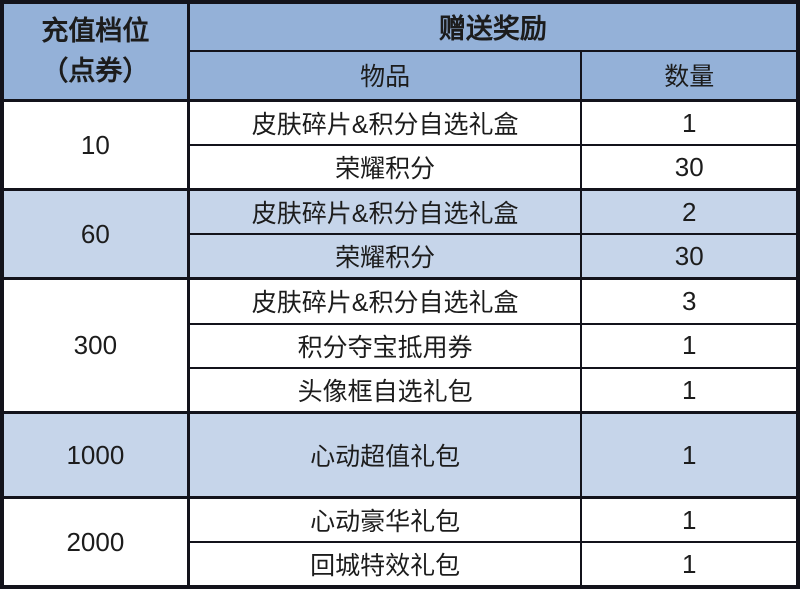 The height and width of the screenshot is (589, 800). I want to click on column-header-tier-line1: 充值档位, so click(95, 31).